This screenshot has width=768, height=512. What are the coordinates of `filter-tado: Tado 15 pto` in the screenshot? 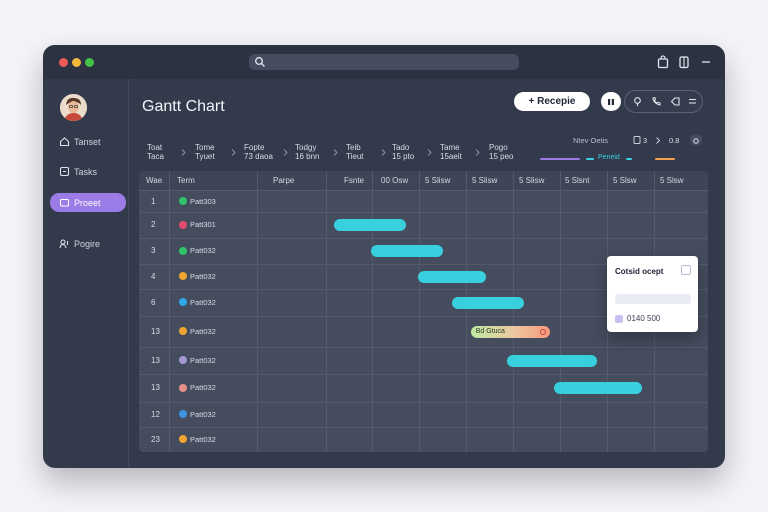 It's located at (403, 152).